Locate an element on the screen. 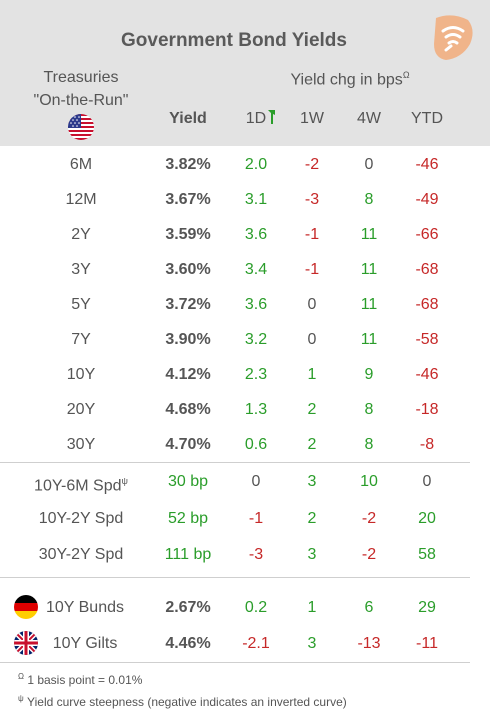  table-row: 2Y 3.59% 3.6 -1 11 -66 is located at coordinates (245, 234).